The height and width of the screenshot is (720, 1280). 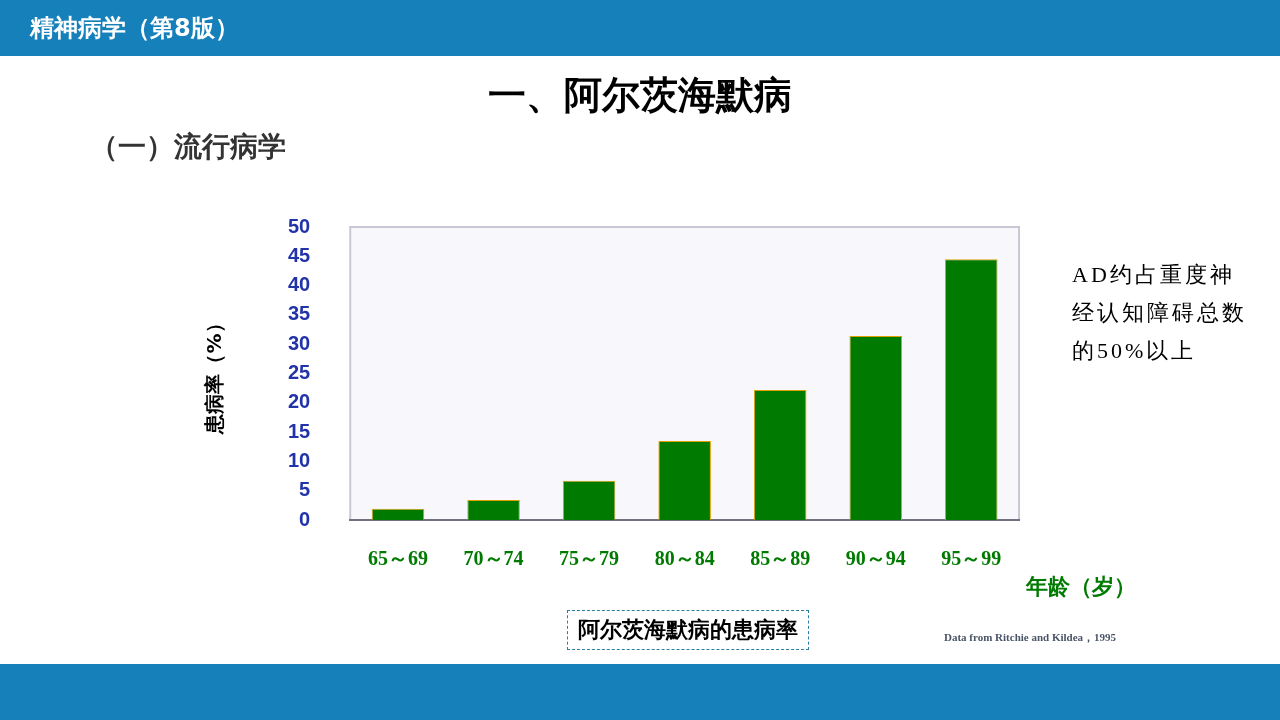 What do you see at coordinates (299, 254) in the screenshot?
I see `y-tick-label: 45` at bounding box center [299, 254].